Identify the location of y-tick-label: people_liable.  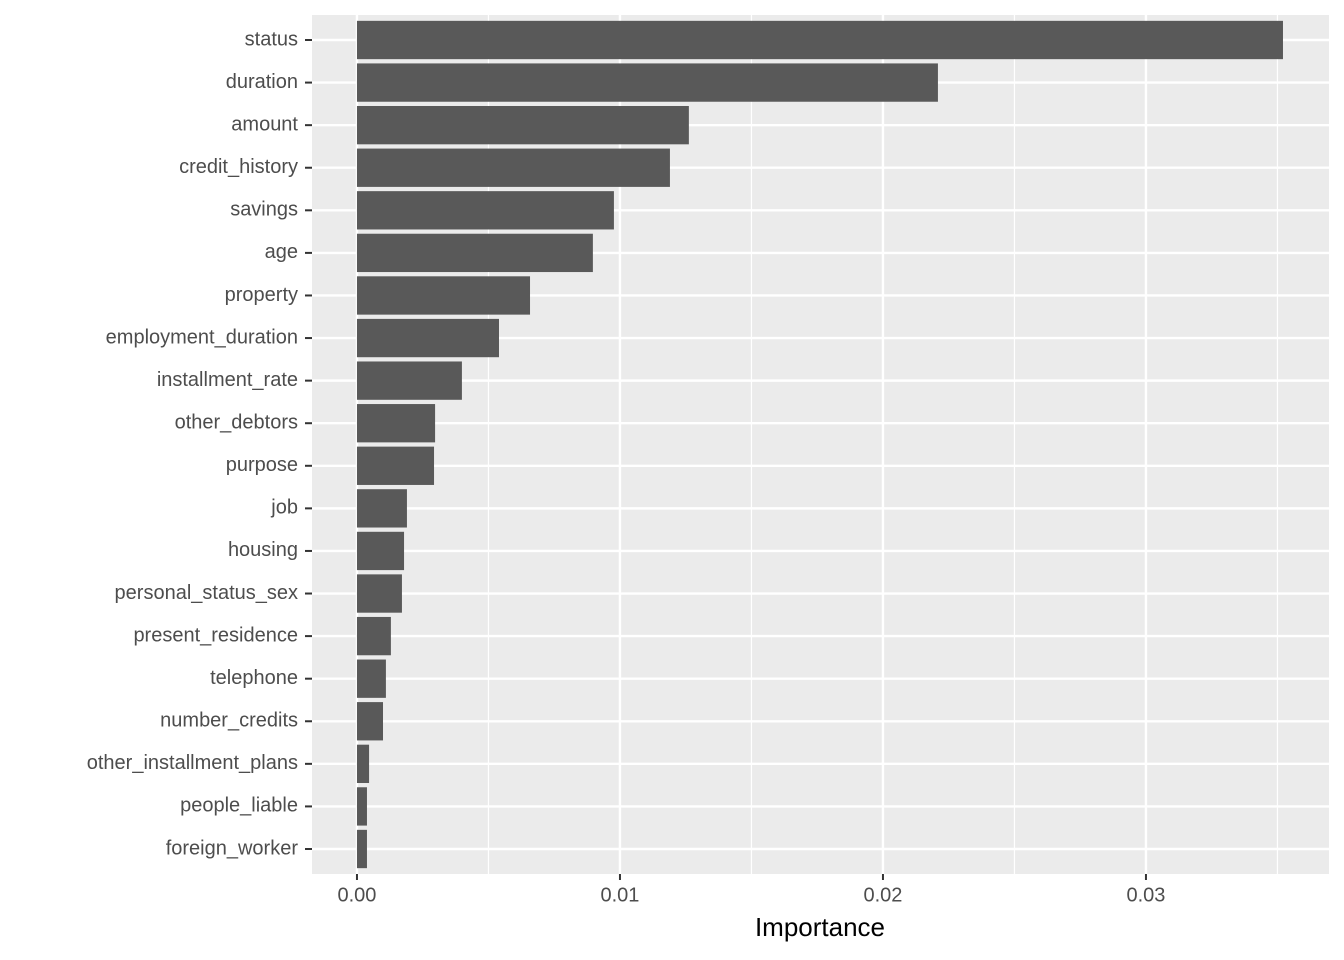
(239, 806).